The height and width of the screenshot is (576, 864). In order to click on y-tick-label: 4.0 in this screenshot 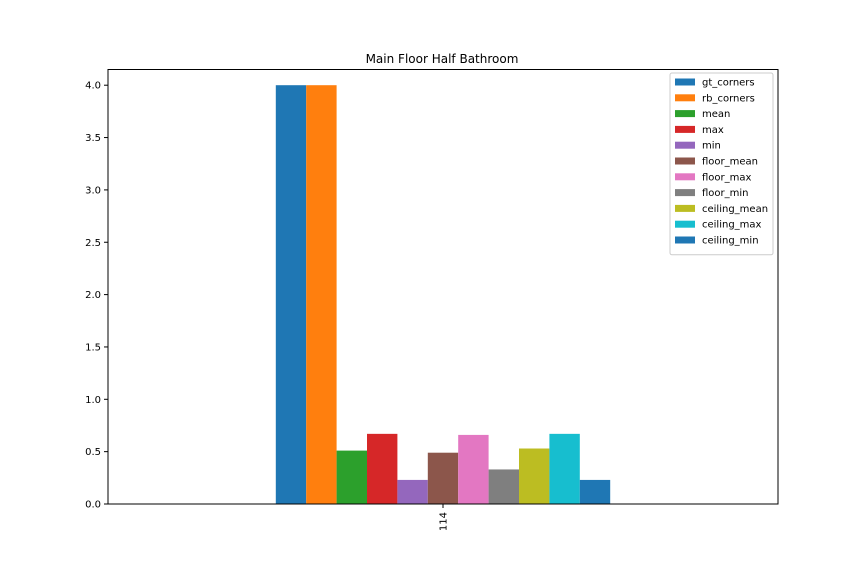, I will do `click(93, 86)`.